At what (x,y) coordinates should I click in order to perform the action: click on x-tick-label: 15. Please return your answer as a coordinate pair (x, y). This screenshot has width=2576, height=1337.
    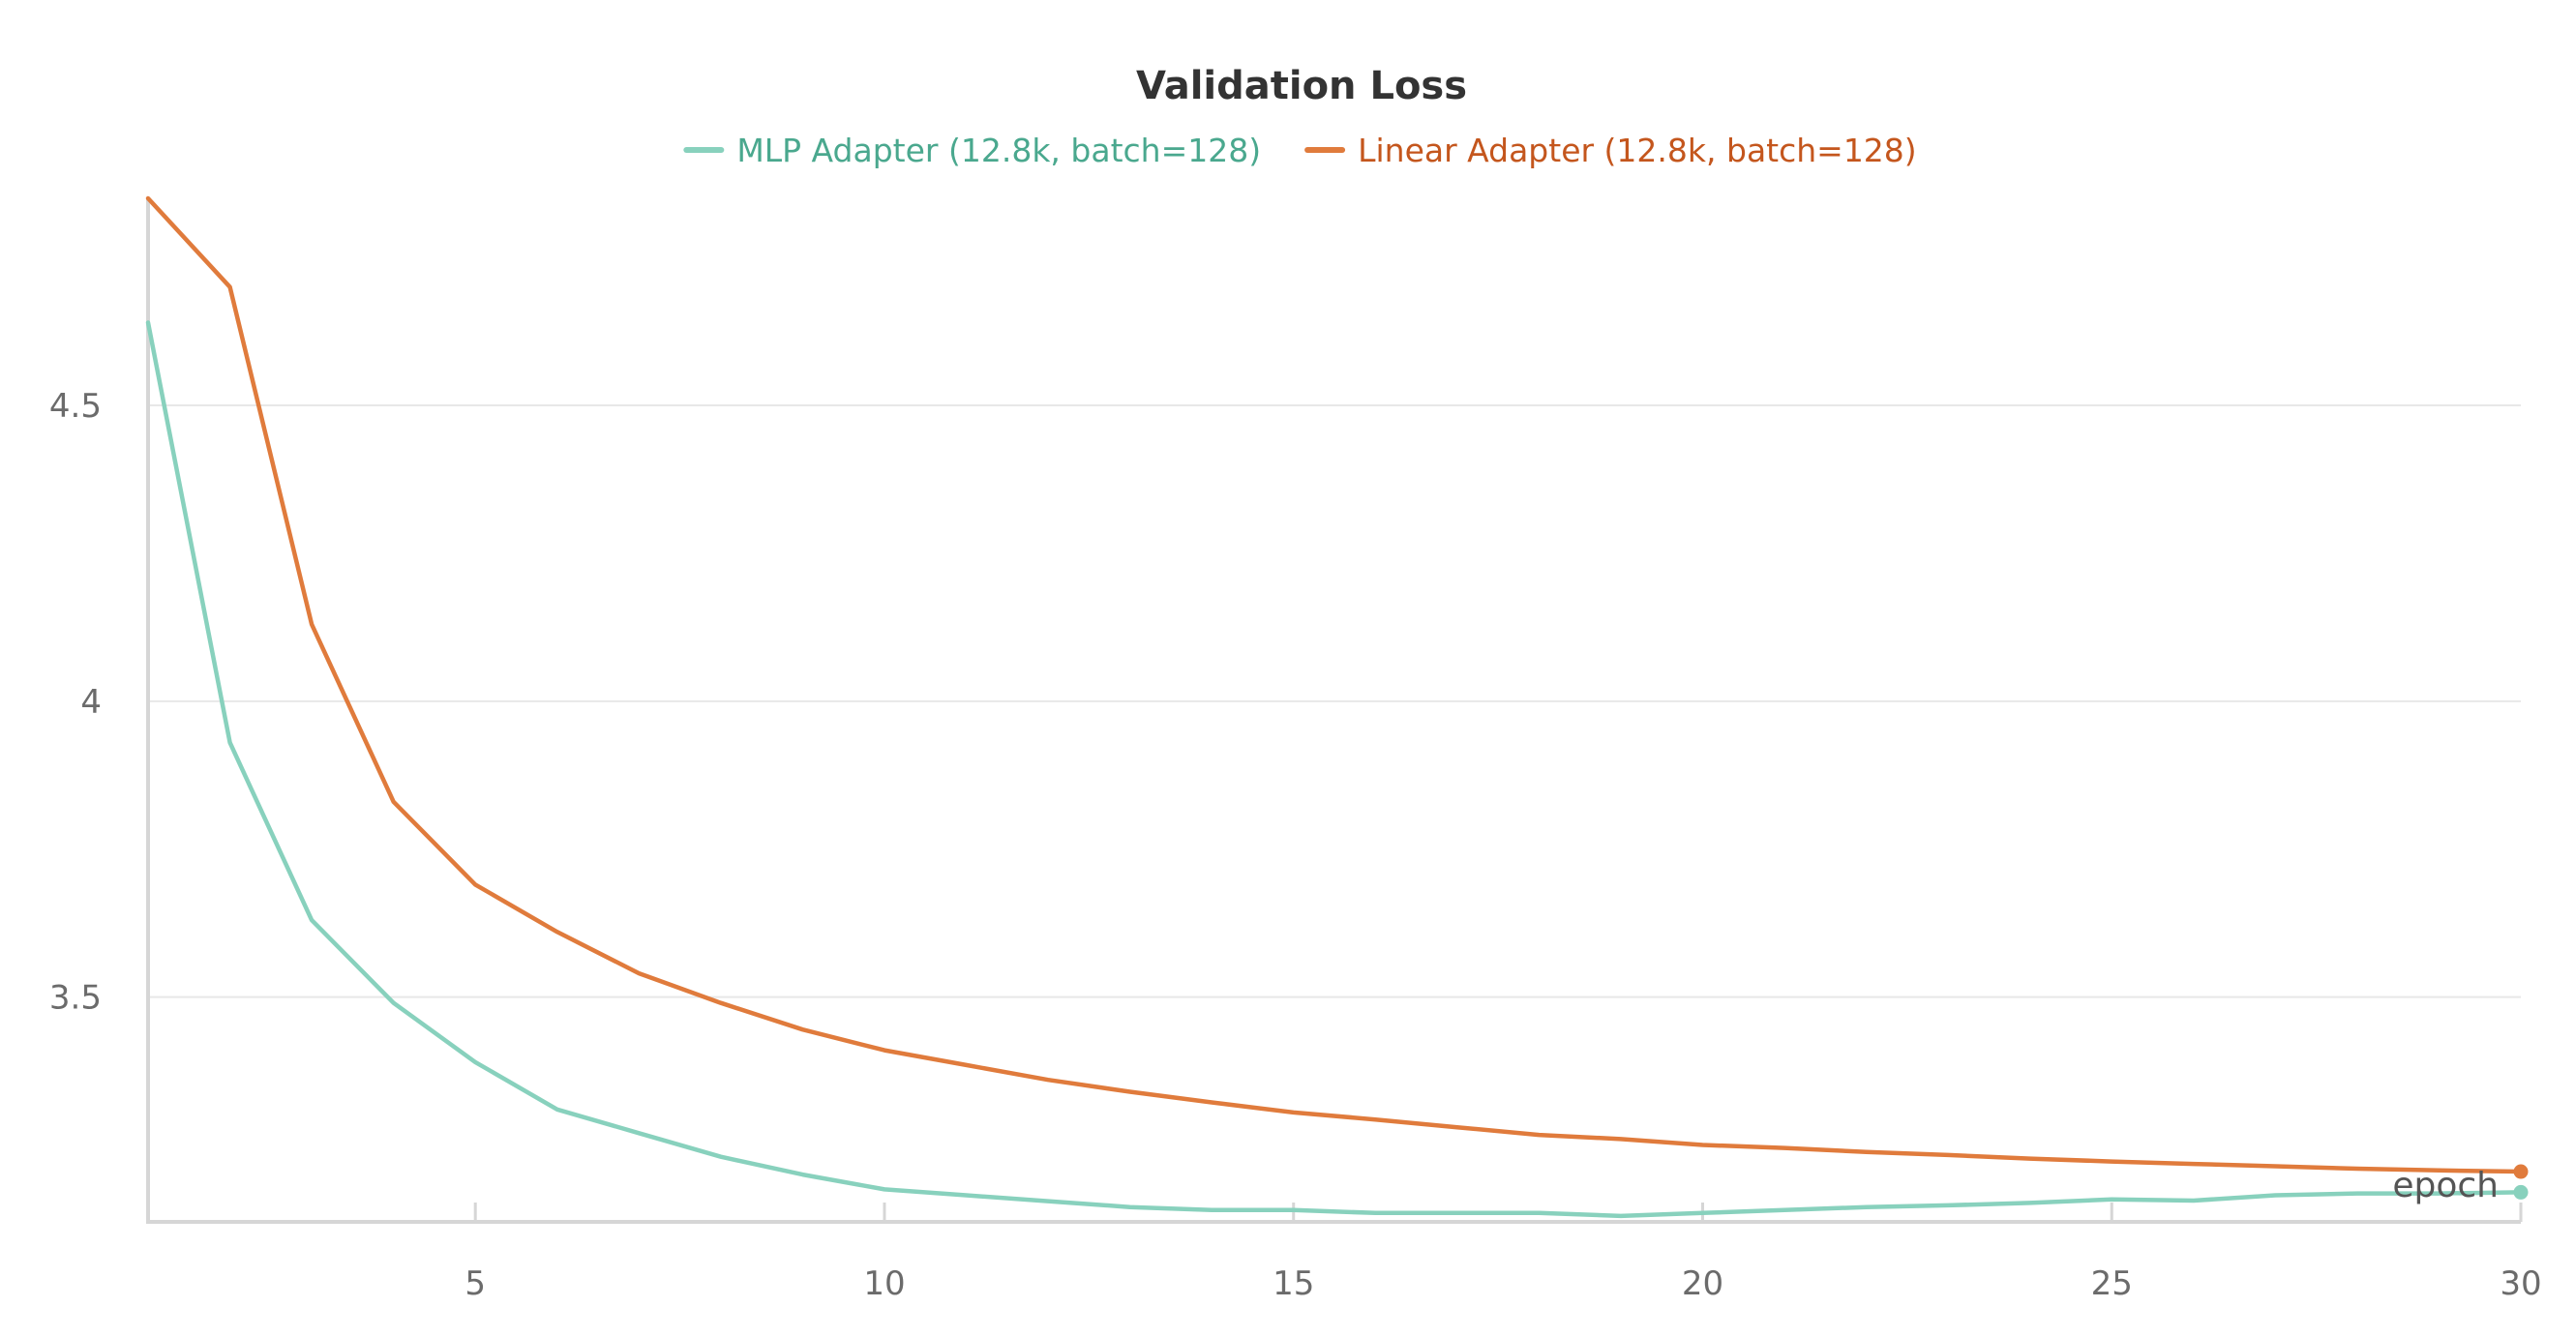
    Looking at the image, I should click on (1293, 1283).